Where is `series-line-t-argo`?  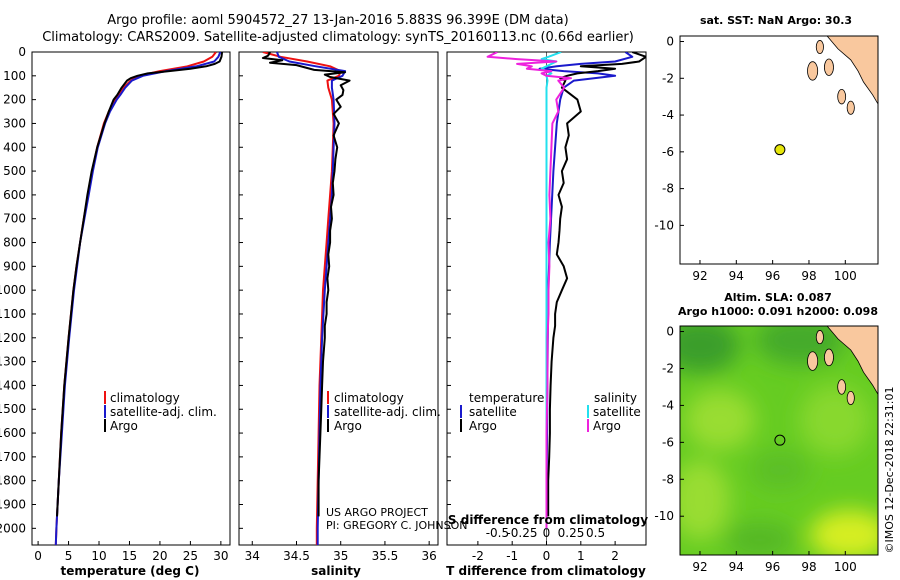
series-line-t-argo is located at coordinates (596, 284).